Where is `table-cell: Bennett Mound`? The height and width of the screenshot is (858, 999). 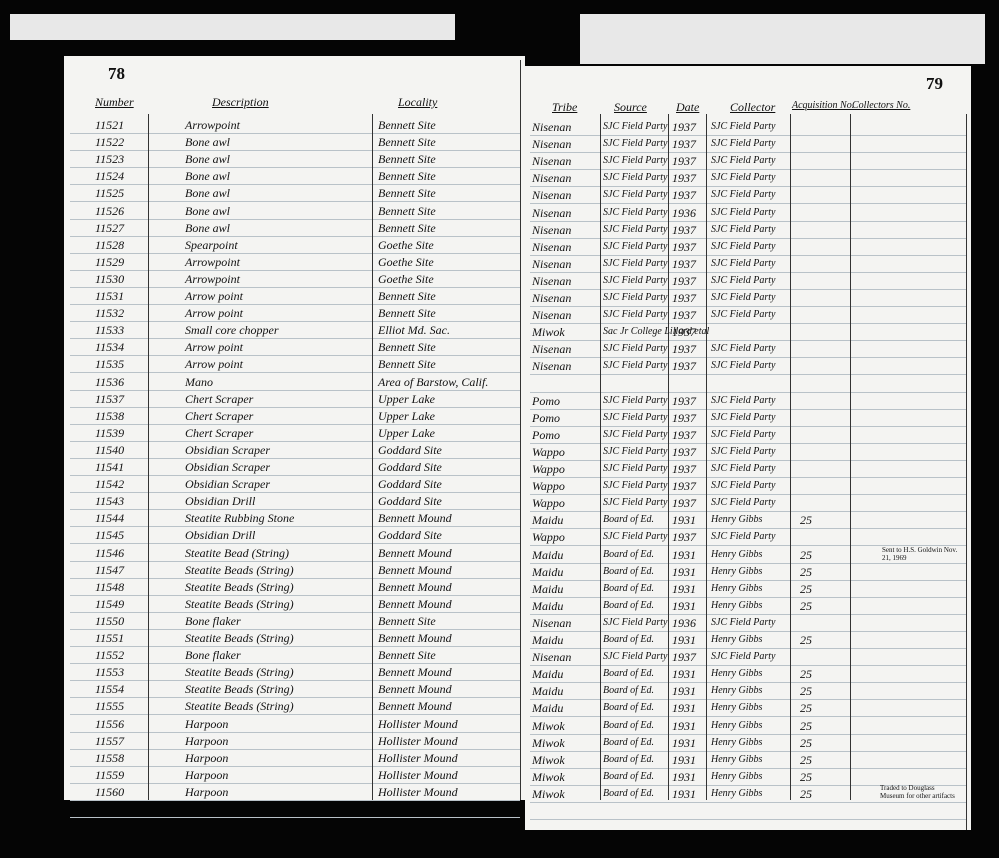
table-cell: Bennett Mound is located at coordinates (415, 689).